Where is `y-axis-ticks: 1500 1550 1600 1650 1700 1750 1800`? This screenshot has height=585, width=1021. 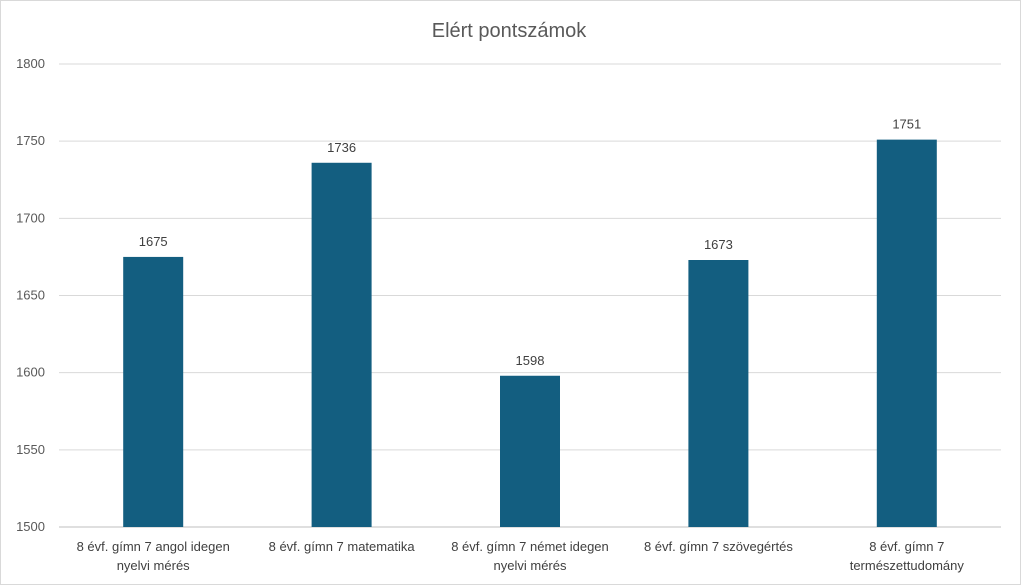
y-axis-ticks: 1500 1550 1600 1650 1700 1750 1800 is located at coordinates (30, 295).